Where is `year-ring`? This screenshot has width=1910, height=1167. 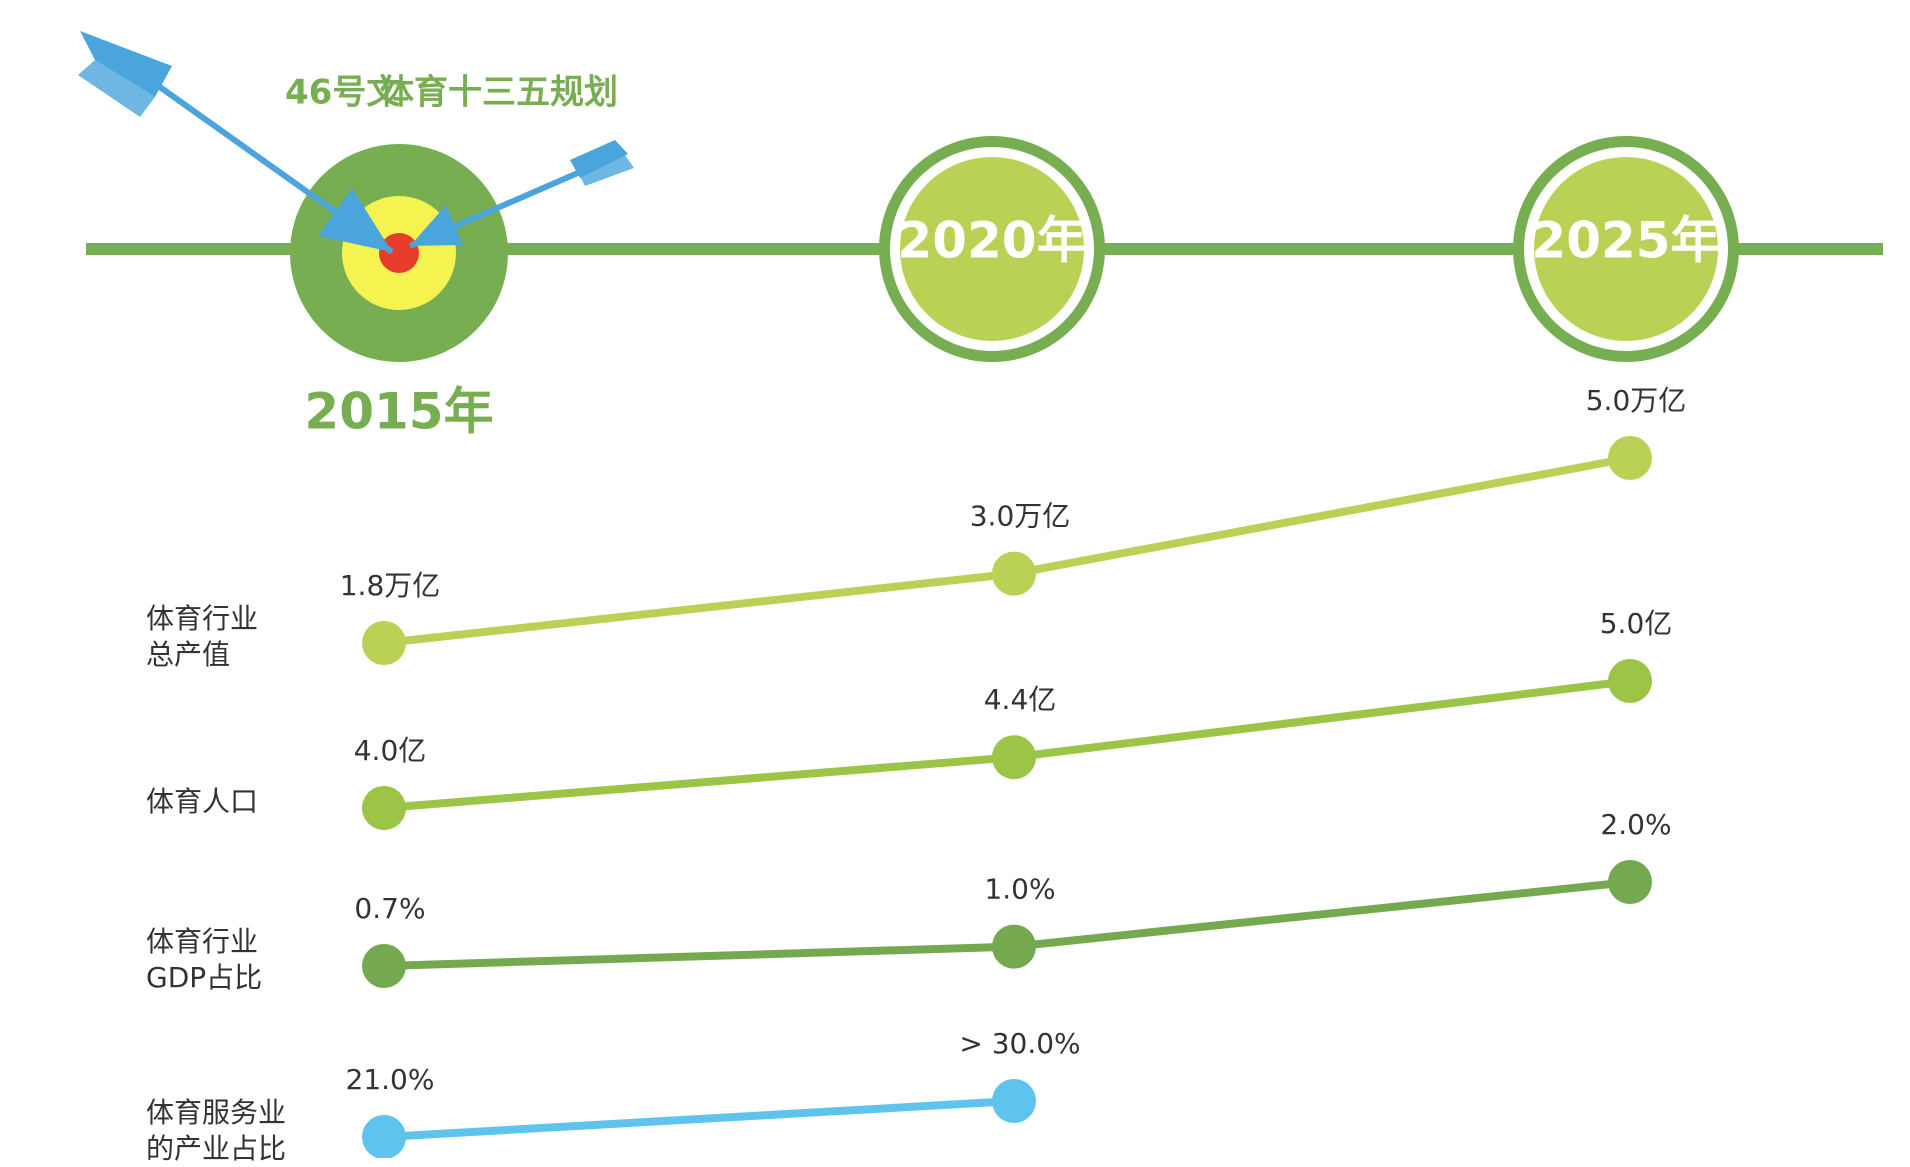
year-ring is located at coordinates (1309, 249).